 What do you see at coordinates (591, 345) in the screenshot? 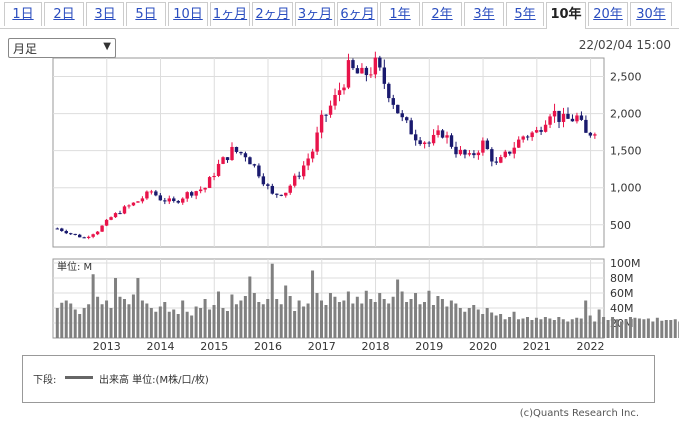
I see `x-tick-label: 2022` at bounding box center [591, 345].